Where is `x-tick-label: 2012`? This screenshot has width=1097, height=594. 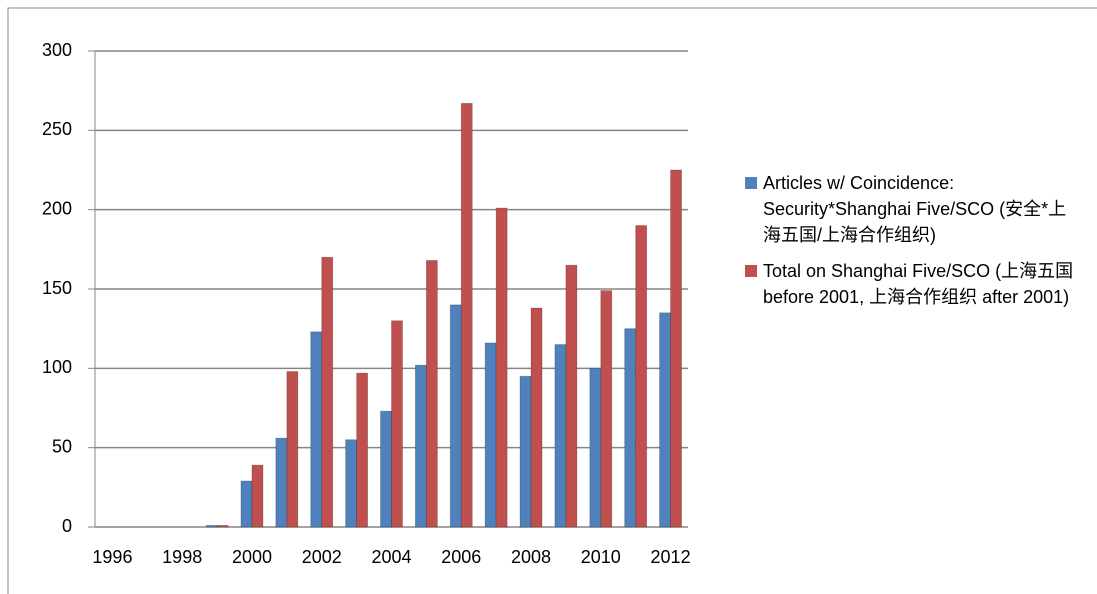 x-tick-label: 2012 is located at coordinates (671, 557).